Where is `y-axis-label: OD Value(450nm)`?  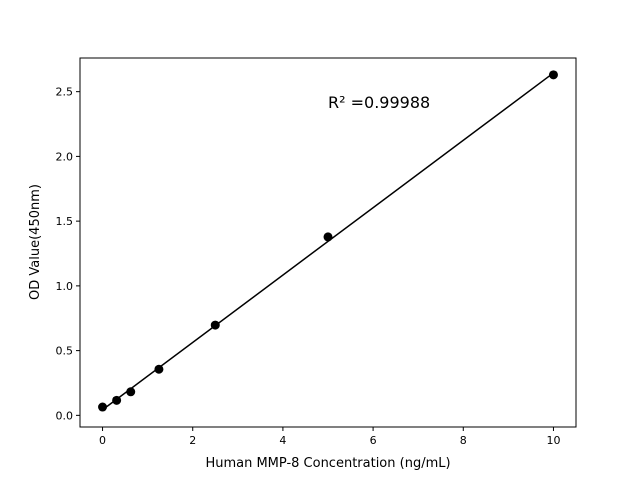 y-axis-label: OD Value(450nm) is located at coordinates (35, 242).